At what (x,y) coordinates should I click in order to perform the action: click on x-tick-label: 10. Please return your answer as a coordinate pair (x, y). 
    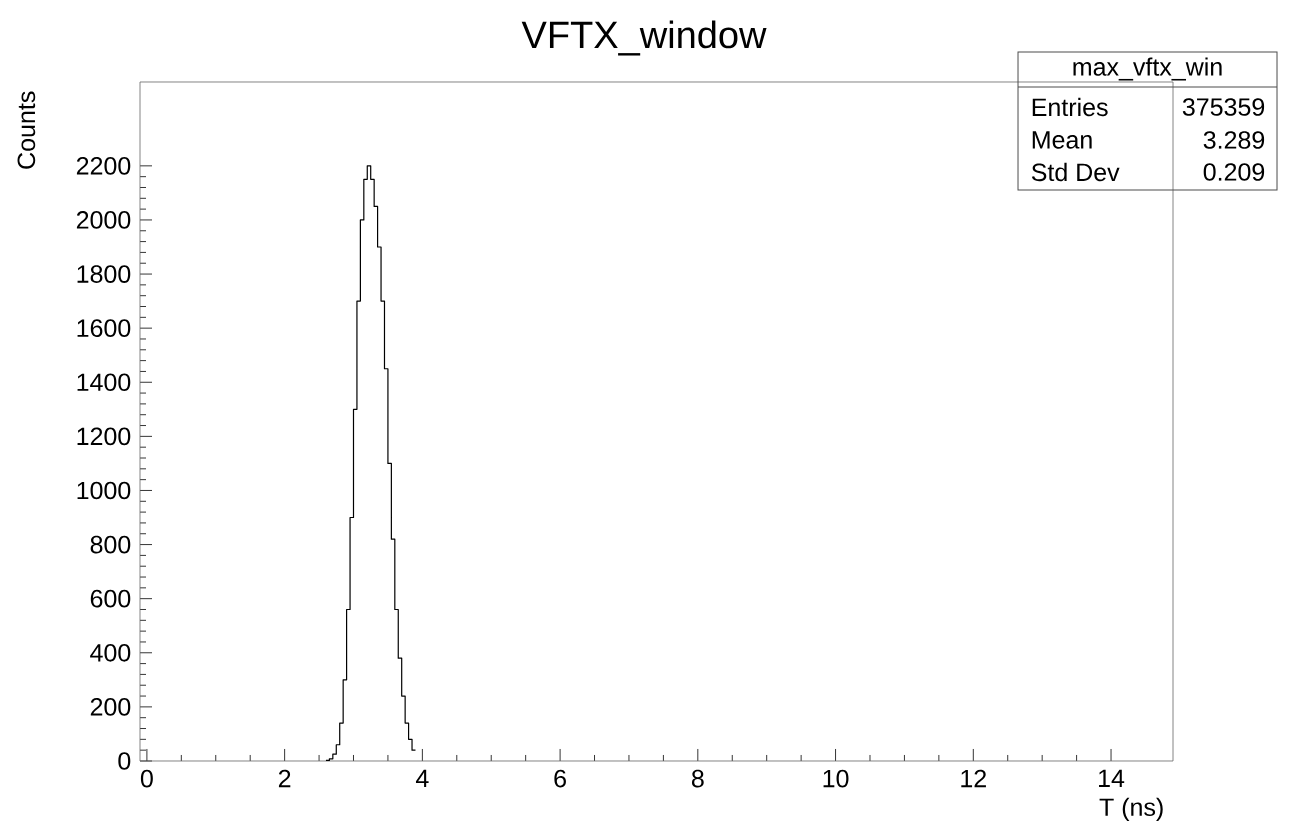
    Looking at the image, I should click on (836, 778).